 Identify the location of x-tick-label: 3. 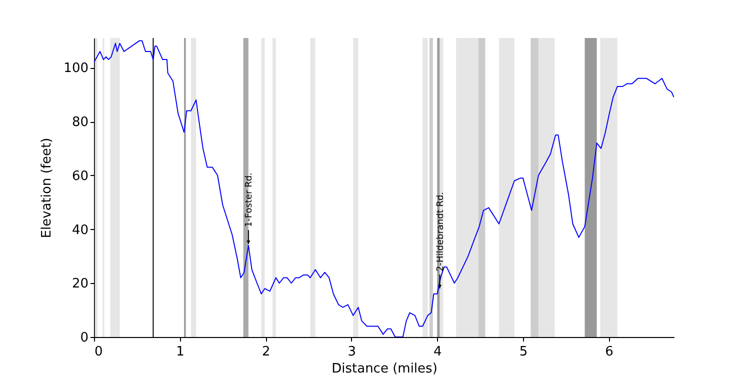
(352, 352).